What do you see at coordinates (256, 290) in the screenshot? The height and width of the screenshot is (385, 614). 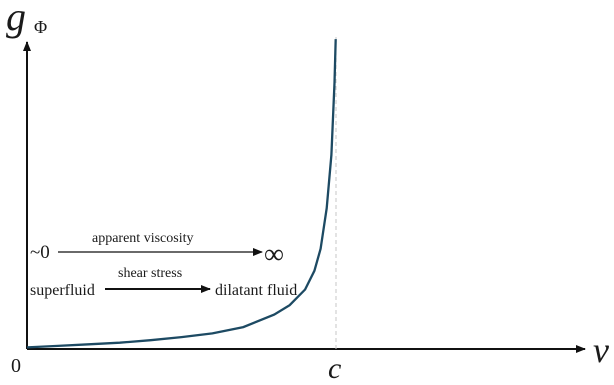 I see `annotation-dilatant-fluid: dilatant fluid` at bounding box center [256, 290].